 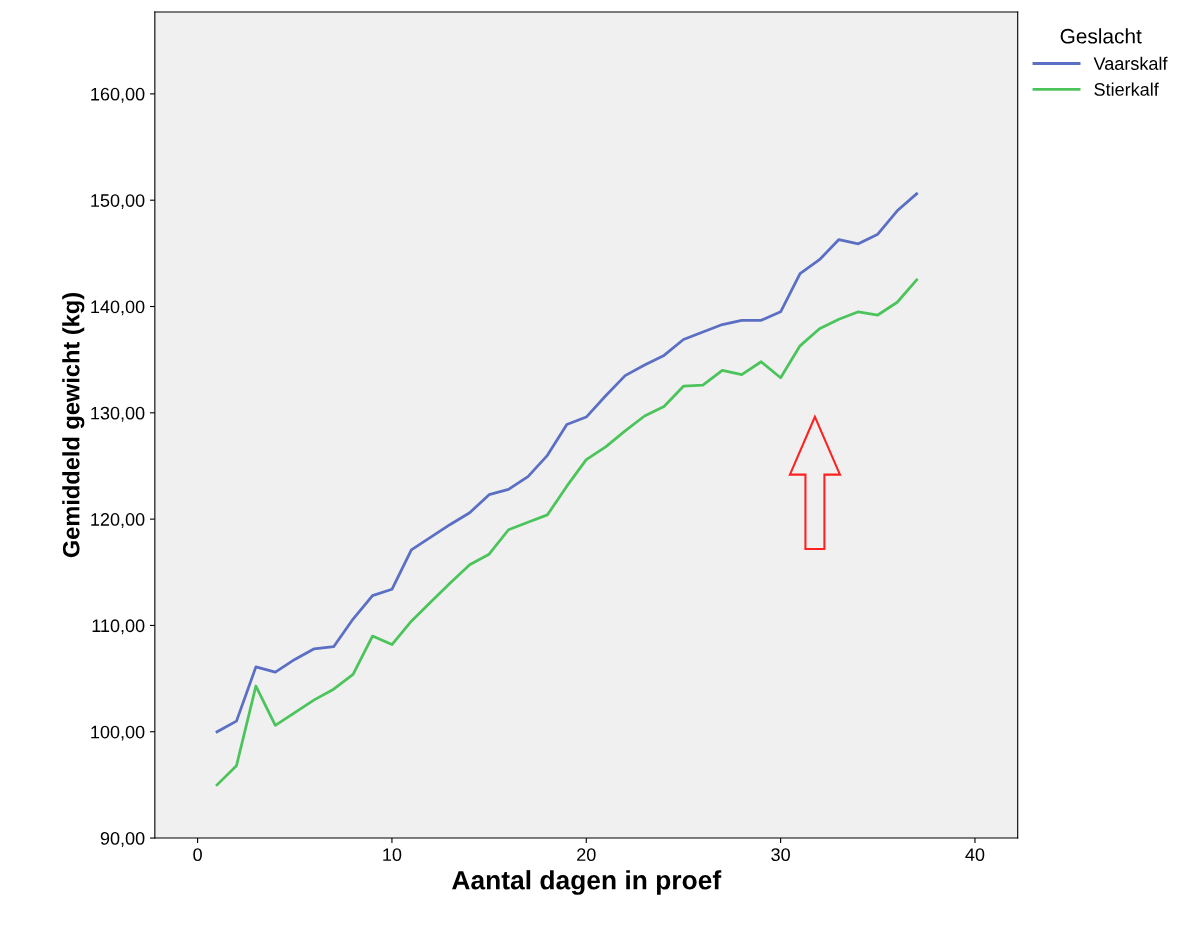 What do you see at coordinates (197, 855) in the screenshot?
I see `x-tick-label: 0` at bounding box center [197, 855].